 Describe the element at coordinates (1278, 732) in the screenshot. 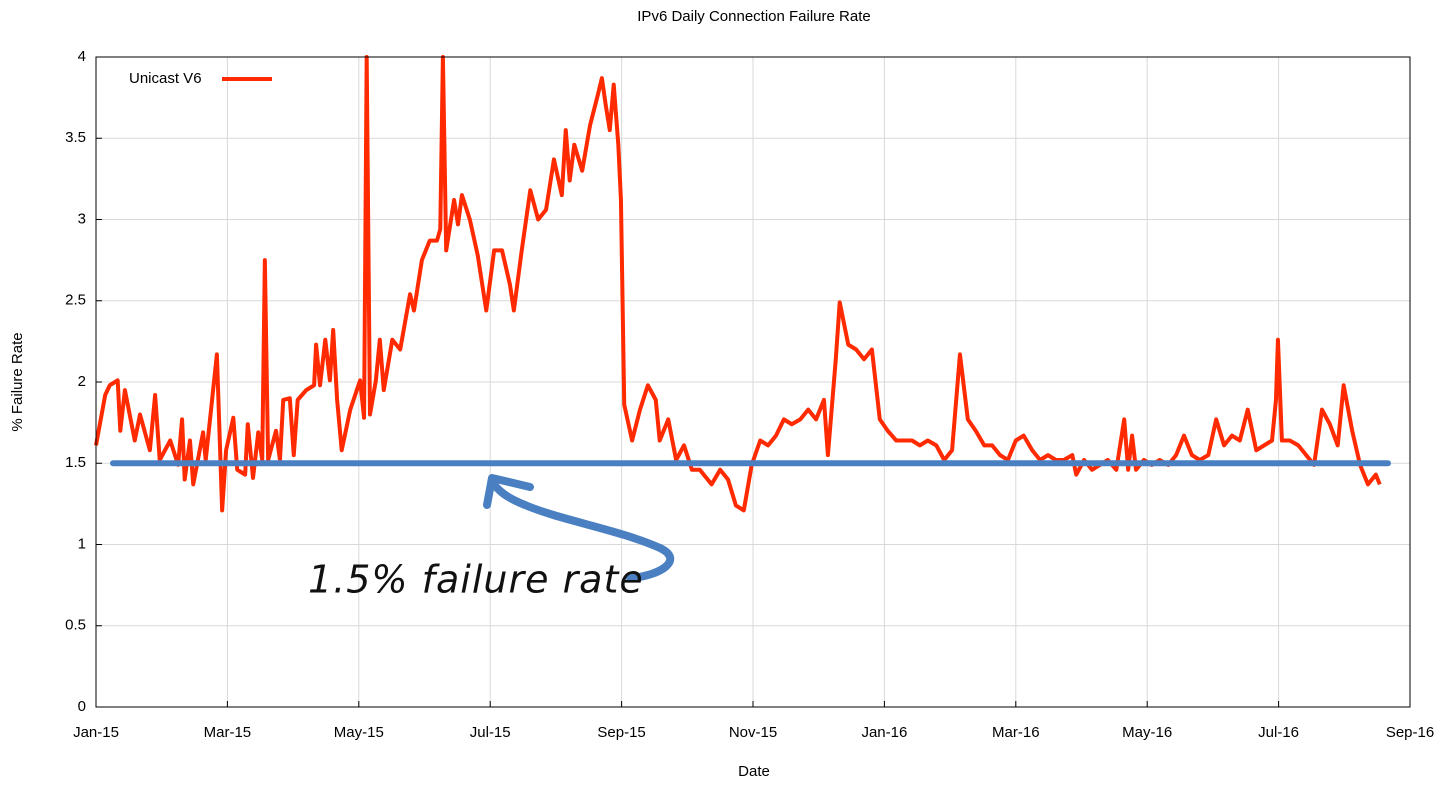

I see `x-tick-label: Jul-16` at that location.